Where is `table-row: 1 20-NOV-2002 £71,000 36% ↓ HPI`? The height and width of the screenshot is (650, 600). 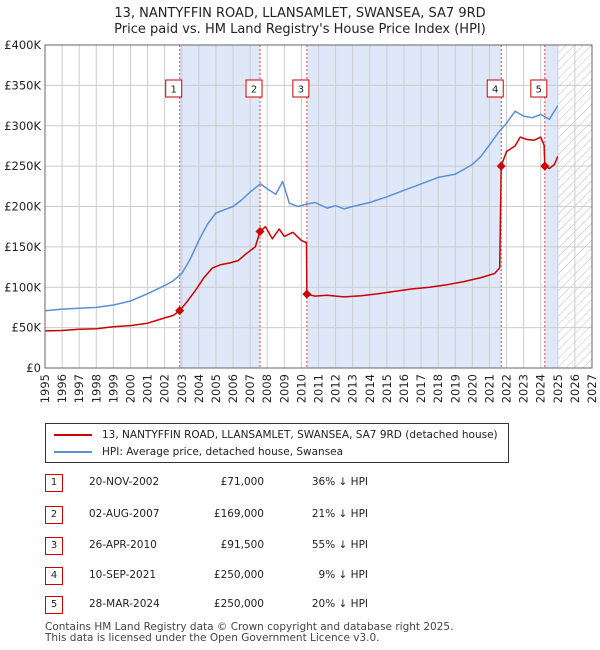
table-row: 1 20-NOV-2002 £71,000 36% ↓ HPI is located at coordinates (300, 485).